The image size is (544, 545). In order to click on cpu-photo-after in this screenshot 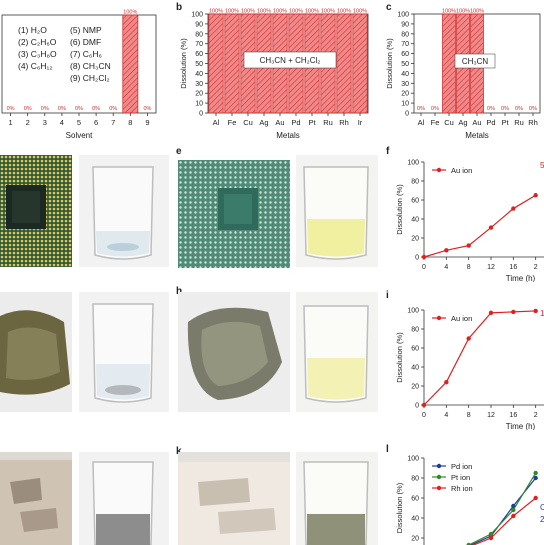, I will do `click(234, 214)`.